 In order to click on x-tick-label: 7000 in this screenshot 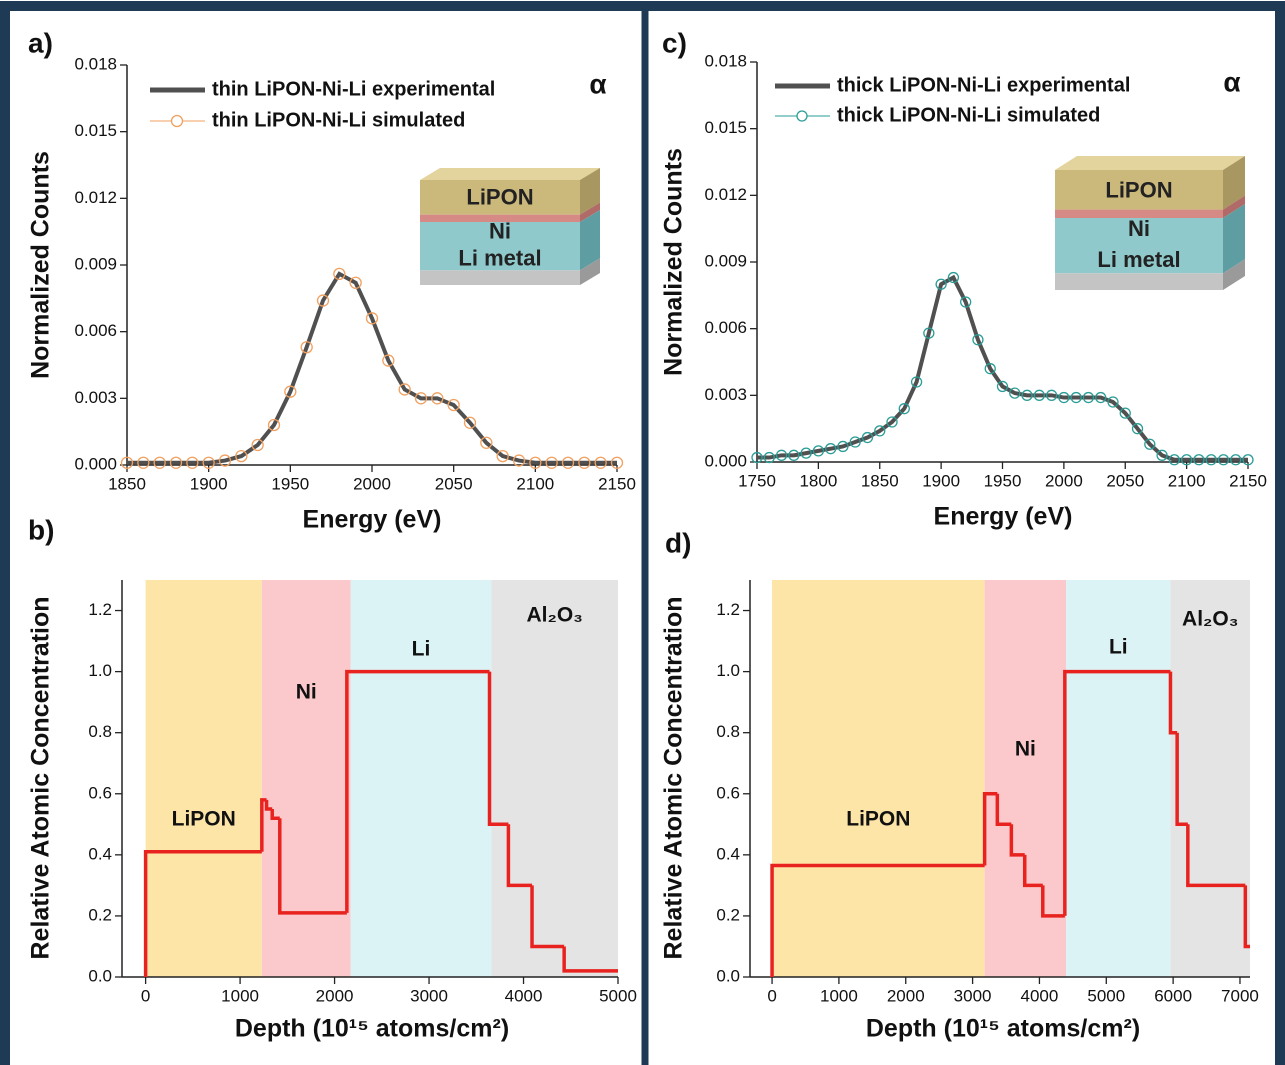, I will do `click(1240, 995)`.